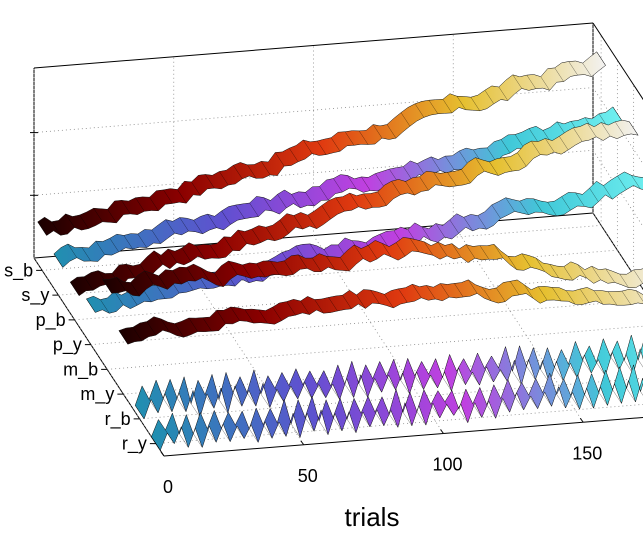 This screenshot has width=643, height=537. What do you see at coordinates (308, 476) in the screenshot?
I see `x-tick-label: 50` at bounding box center [308, 476].